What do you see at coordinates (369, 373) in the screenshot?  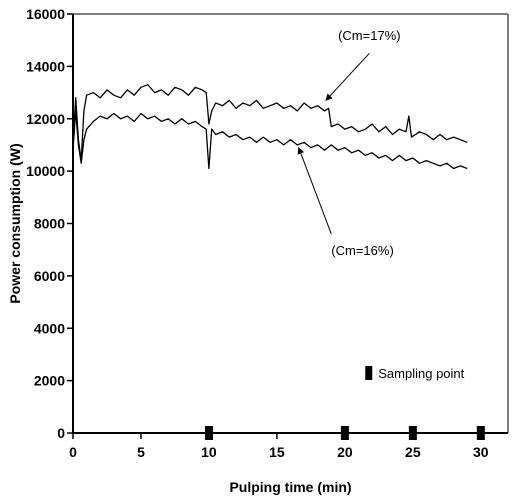 I see `sampling-point-legend-symbol` at bounding box center [369, 373].